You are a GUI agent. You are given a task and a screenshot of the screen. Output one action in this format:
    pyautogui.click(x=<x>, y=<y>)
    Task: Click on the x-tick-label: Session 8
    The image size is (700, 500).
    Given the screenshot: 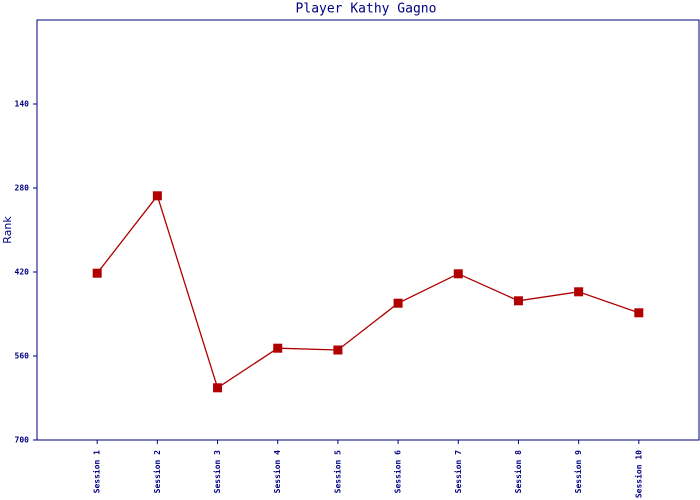 What is the action you would take?
    pyautogui.click(x=518, y=472)
    